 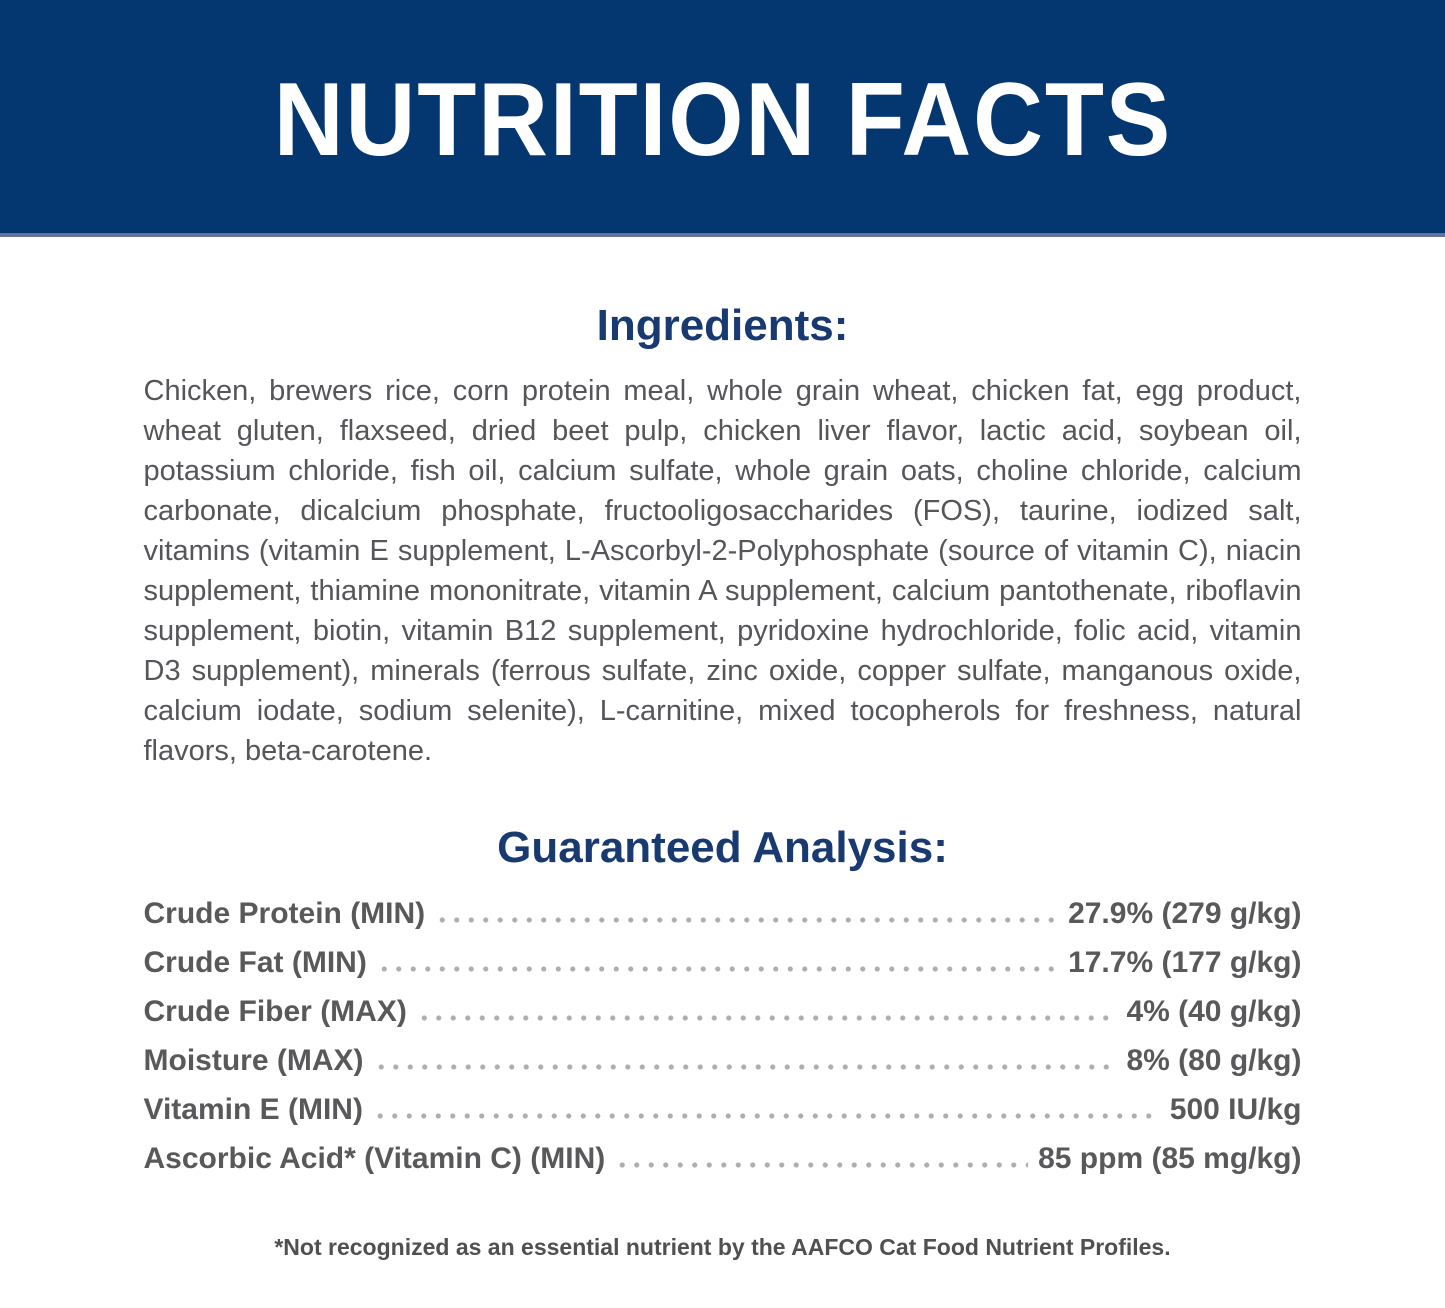 I want to click on page-title: NUTRITION FACTS, so click(x=722, y=120).